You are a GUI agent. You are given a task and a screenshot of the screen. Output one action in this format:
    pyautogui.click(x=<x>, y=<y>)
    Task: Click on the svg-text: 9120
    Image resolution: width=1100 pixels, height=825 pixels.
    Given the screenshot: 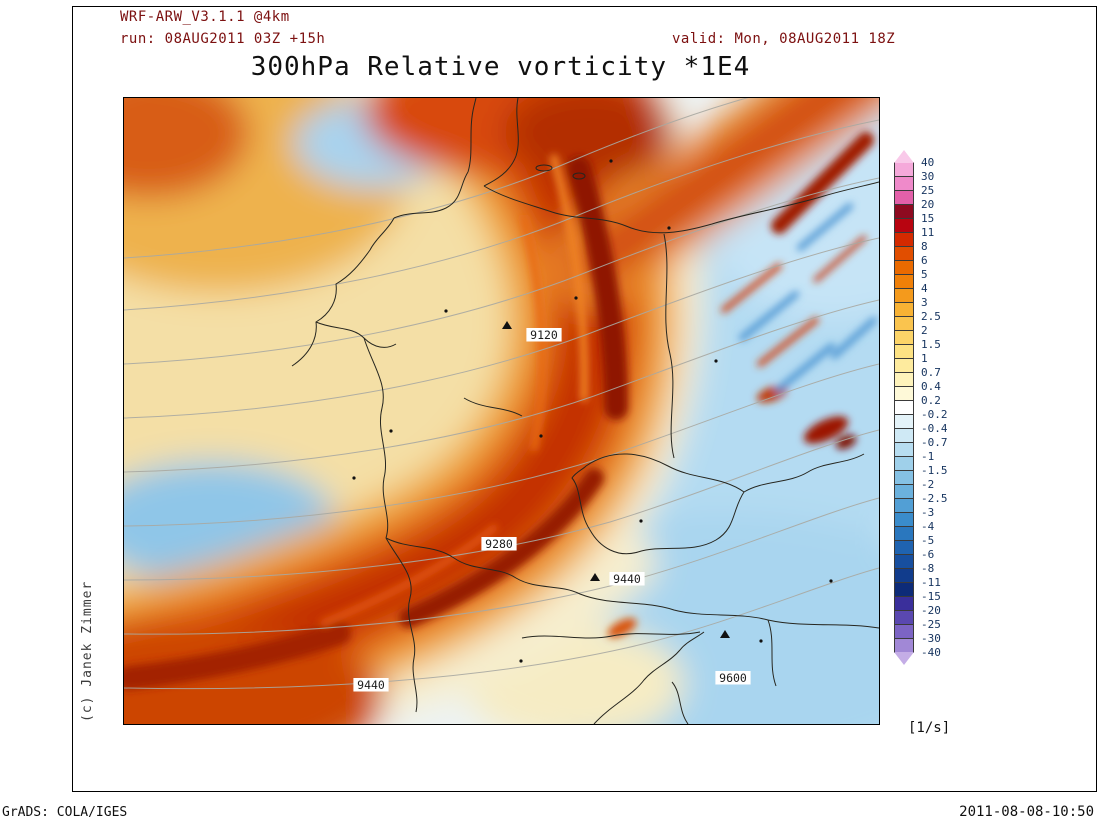 What is the action you would take?
    pyautogui.click(x=544, y=335)
    